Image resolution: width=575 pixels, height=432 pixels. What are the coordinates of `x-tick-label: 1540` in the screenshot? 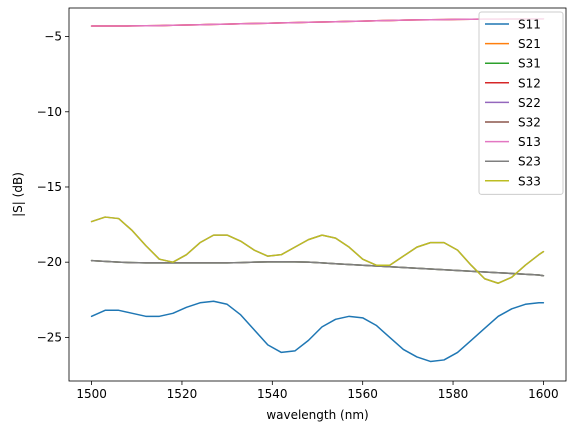 It's located at (272, 394).